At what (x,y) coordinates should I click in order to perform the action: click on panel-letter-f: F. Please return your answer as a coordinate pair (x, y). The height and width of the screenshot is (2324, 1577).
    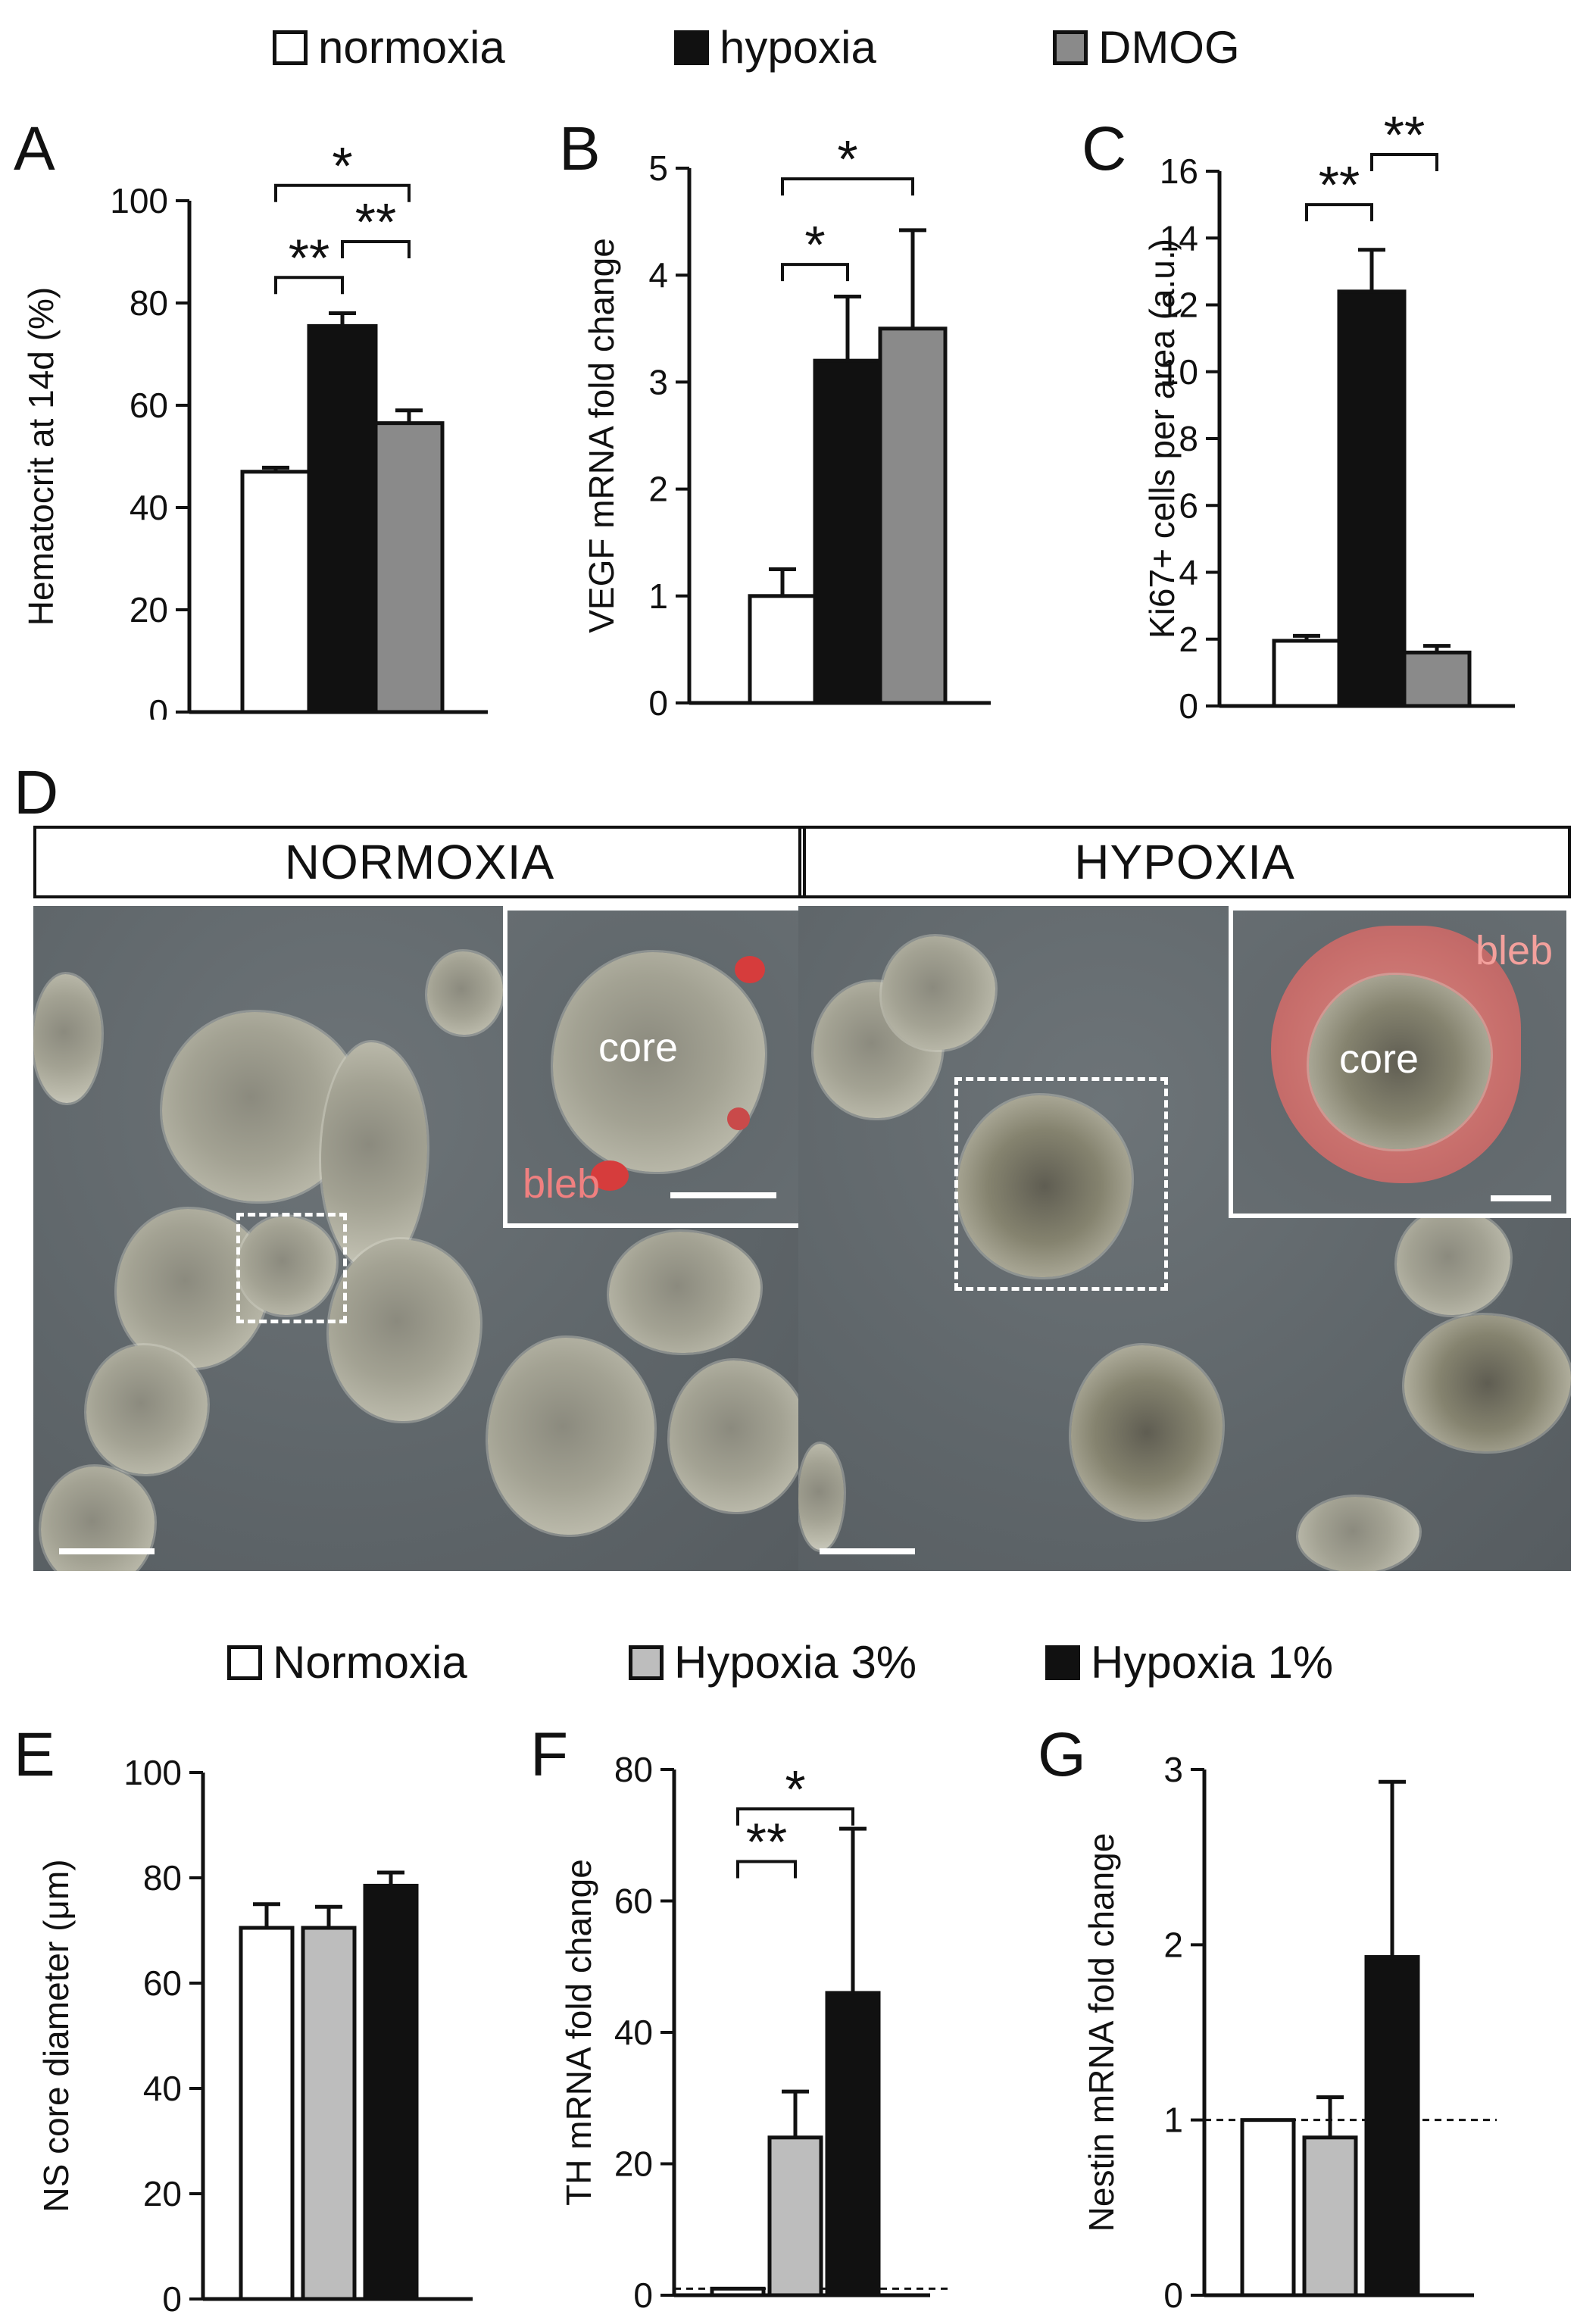
    Looking at the image, I should click on (550, 1755).